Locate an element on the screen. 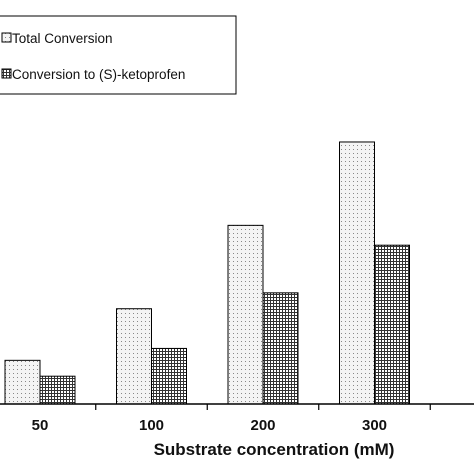 The height and width of the screenshot is (474, 474). x-tick-label-300: 300 is located at coordinates (374, 425).